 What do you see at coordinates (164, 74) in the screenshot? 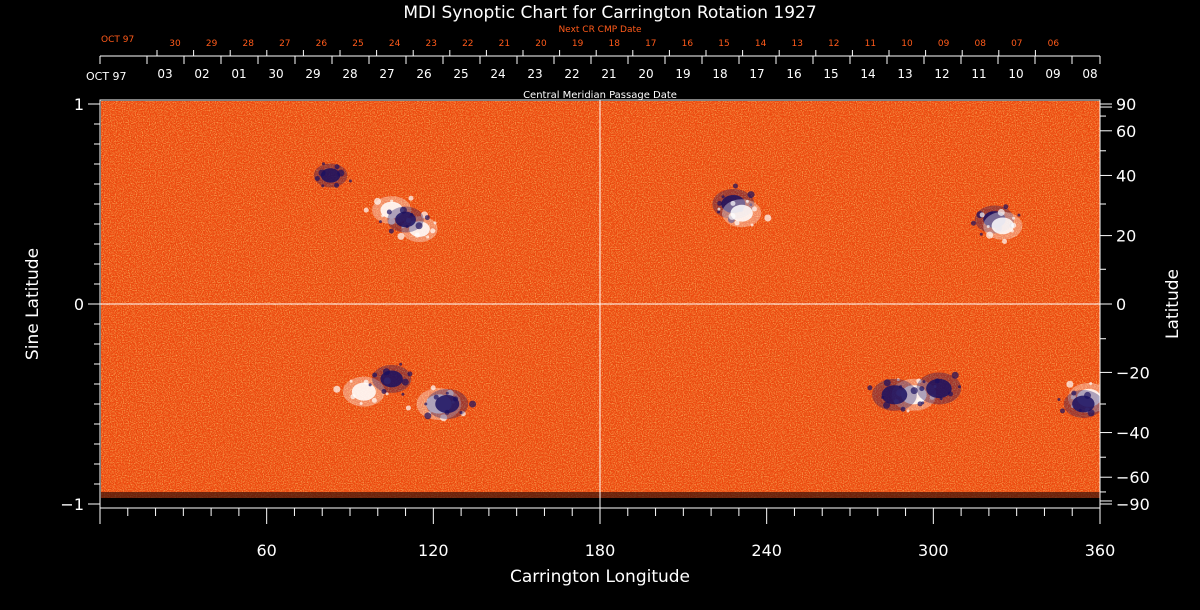
I see `top-axis-date: 03` at bounding box center [164, 74].